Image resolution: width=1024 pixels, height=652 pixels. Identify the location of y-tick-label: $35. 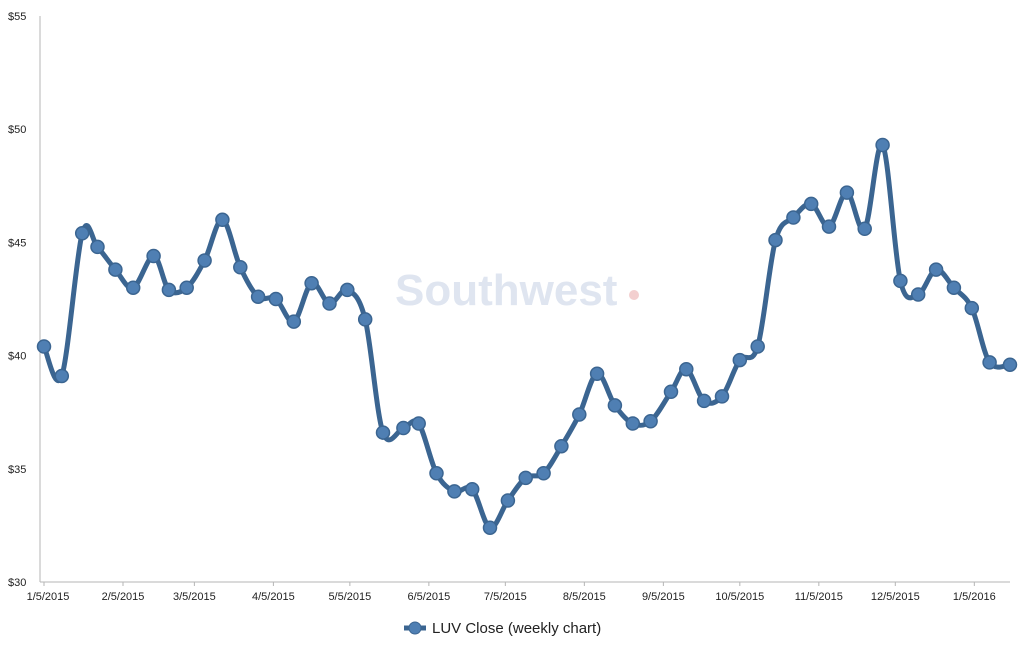
(17, 470).